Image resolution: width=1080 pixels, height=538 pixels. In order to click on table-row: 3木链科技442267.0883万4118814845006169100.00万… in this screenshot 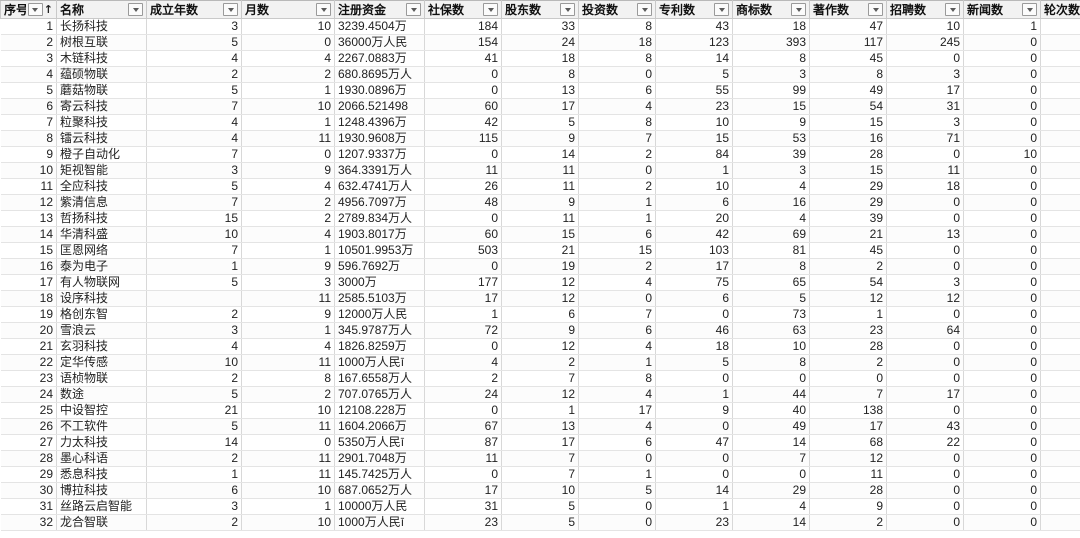, I will do `click(540, 58)`.